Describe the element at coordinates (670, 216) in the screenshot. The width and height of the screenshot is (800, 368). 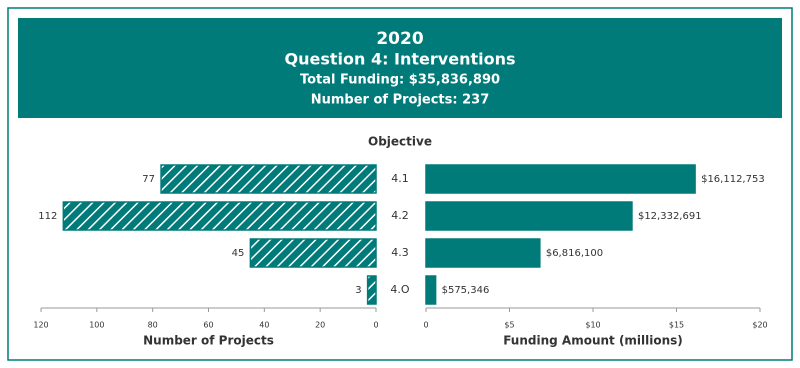
I see `data-label: $12,332,691` at that location.